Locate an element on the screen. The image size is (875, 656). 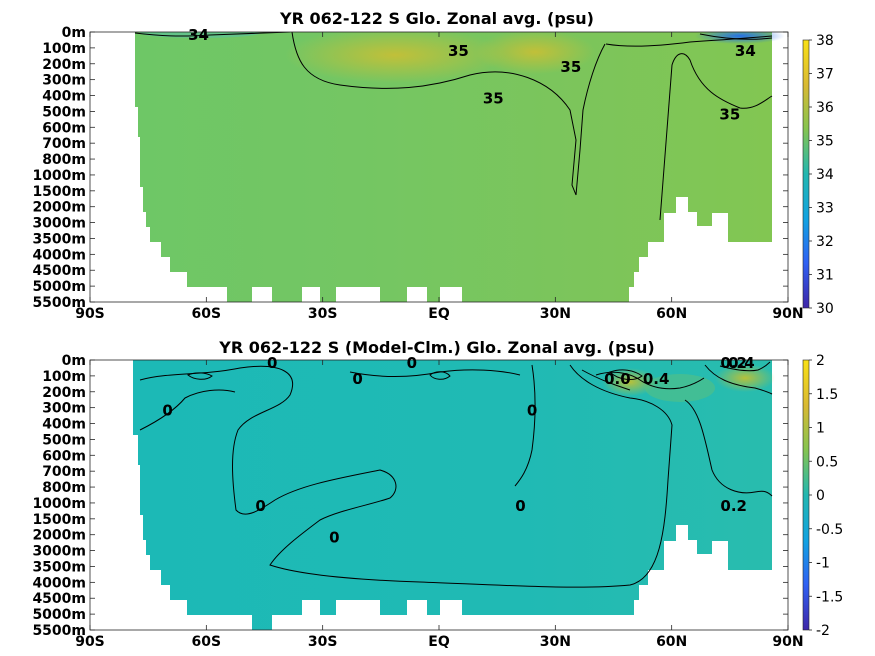
contour-label: 0.0 is located at coordinates (617, 379).